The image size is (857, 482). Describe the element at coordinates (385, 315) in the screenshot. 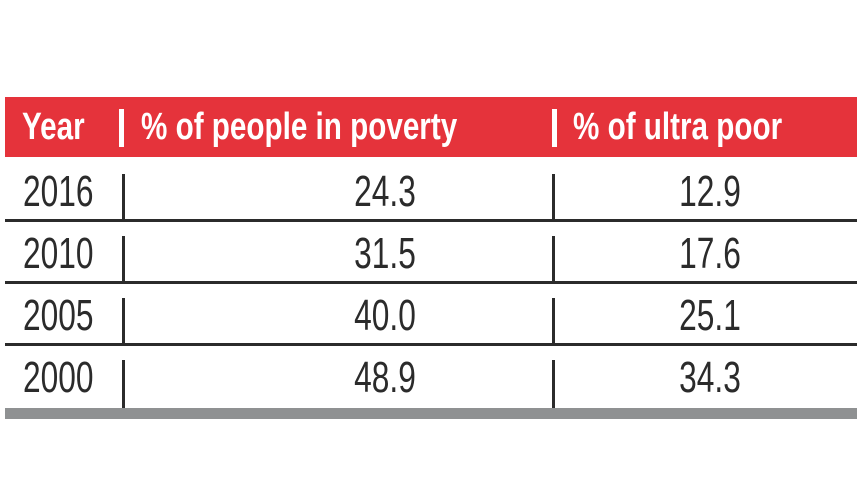

I see `cell-poverty: 40.0` at that location.